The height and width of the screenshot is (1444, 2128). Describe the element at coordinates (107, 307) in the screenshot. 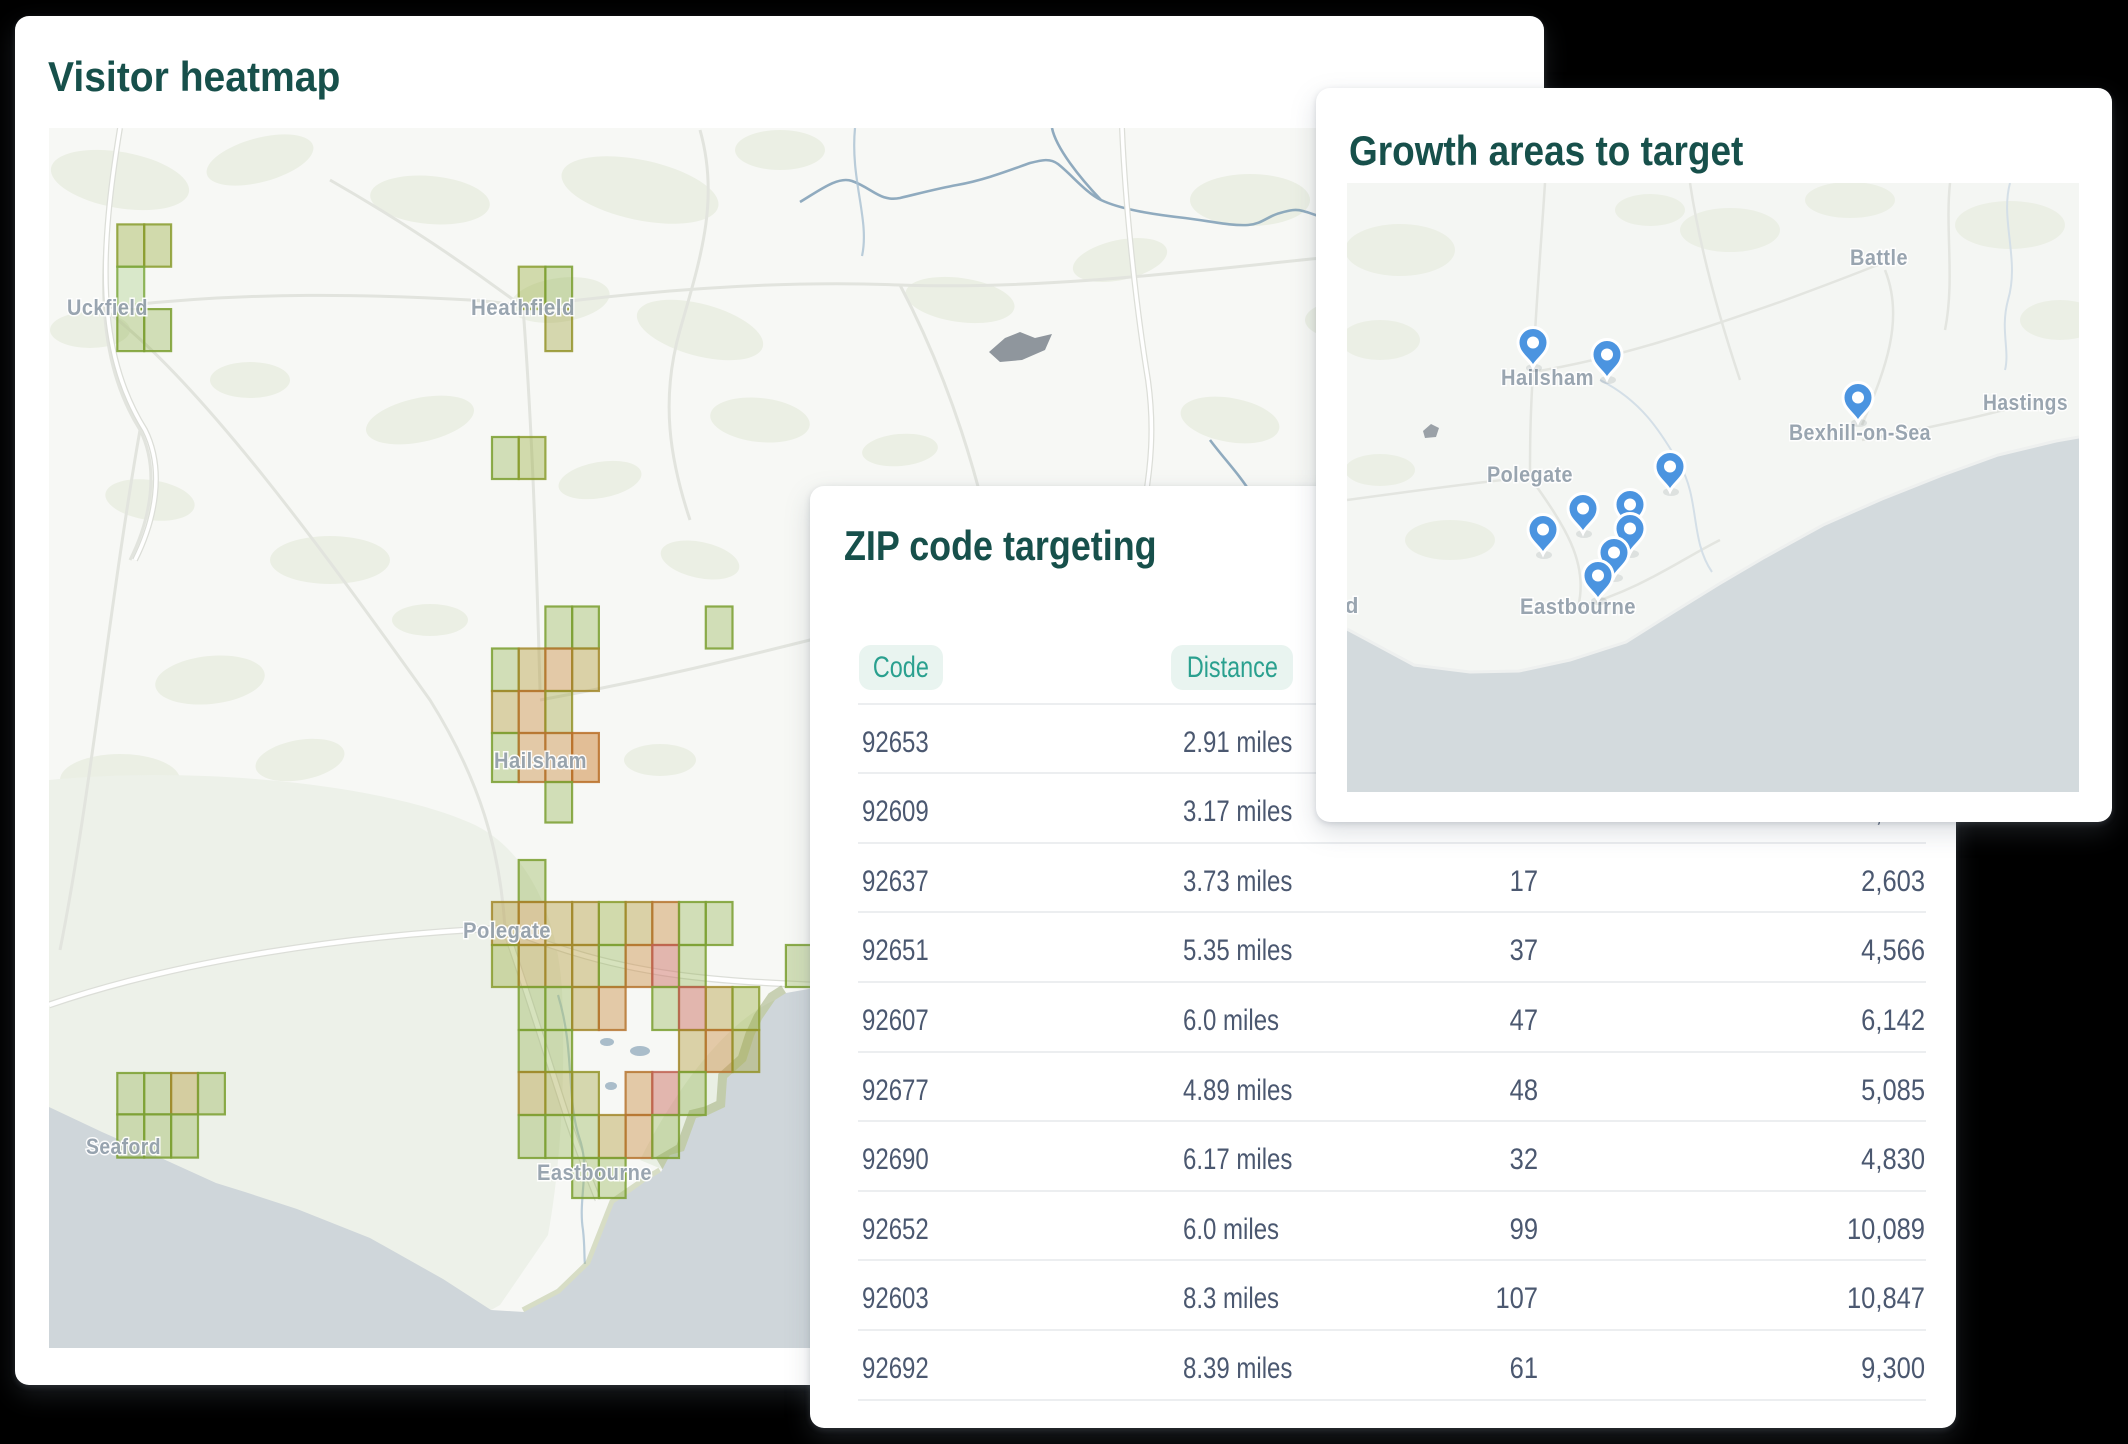

I see `svg-text: Uckfield` at that location.